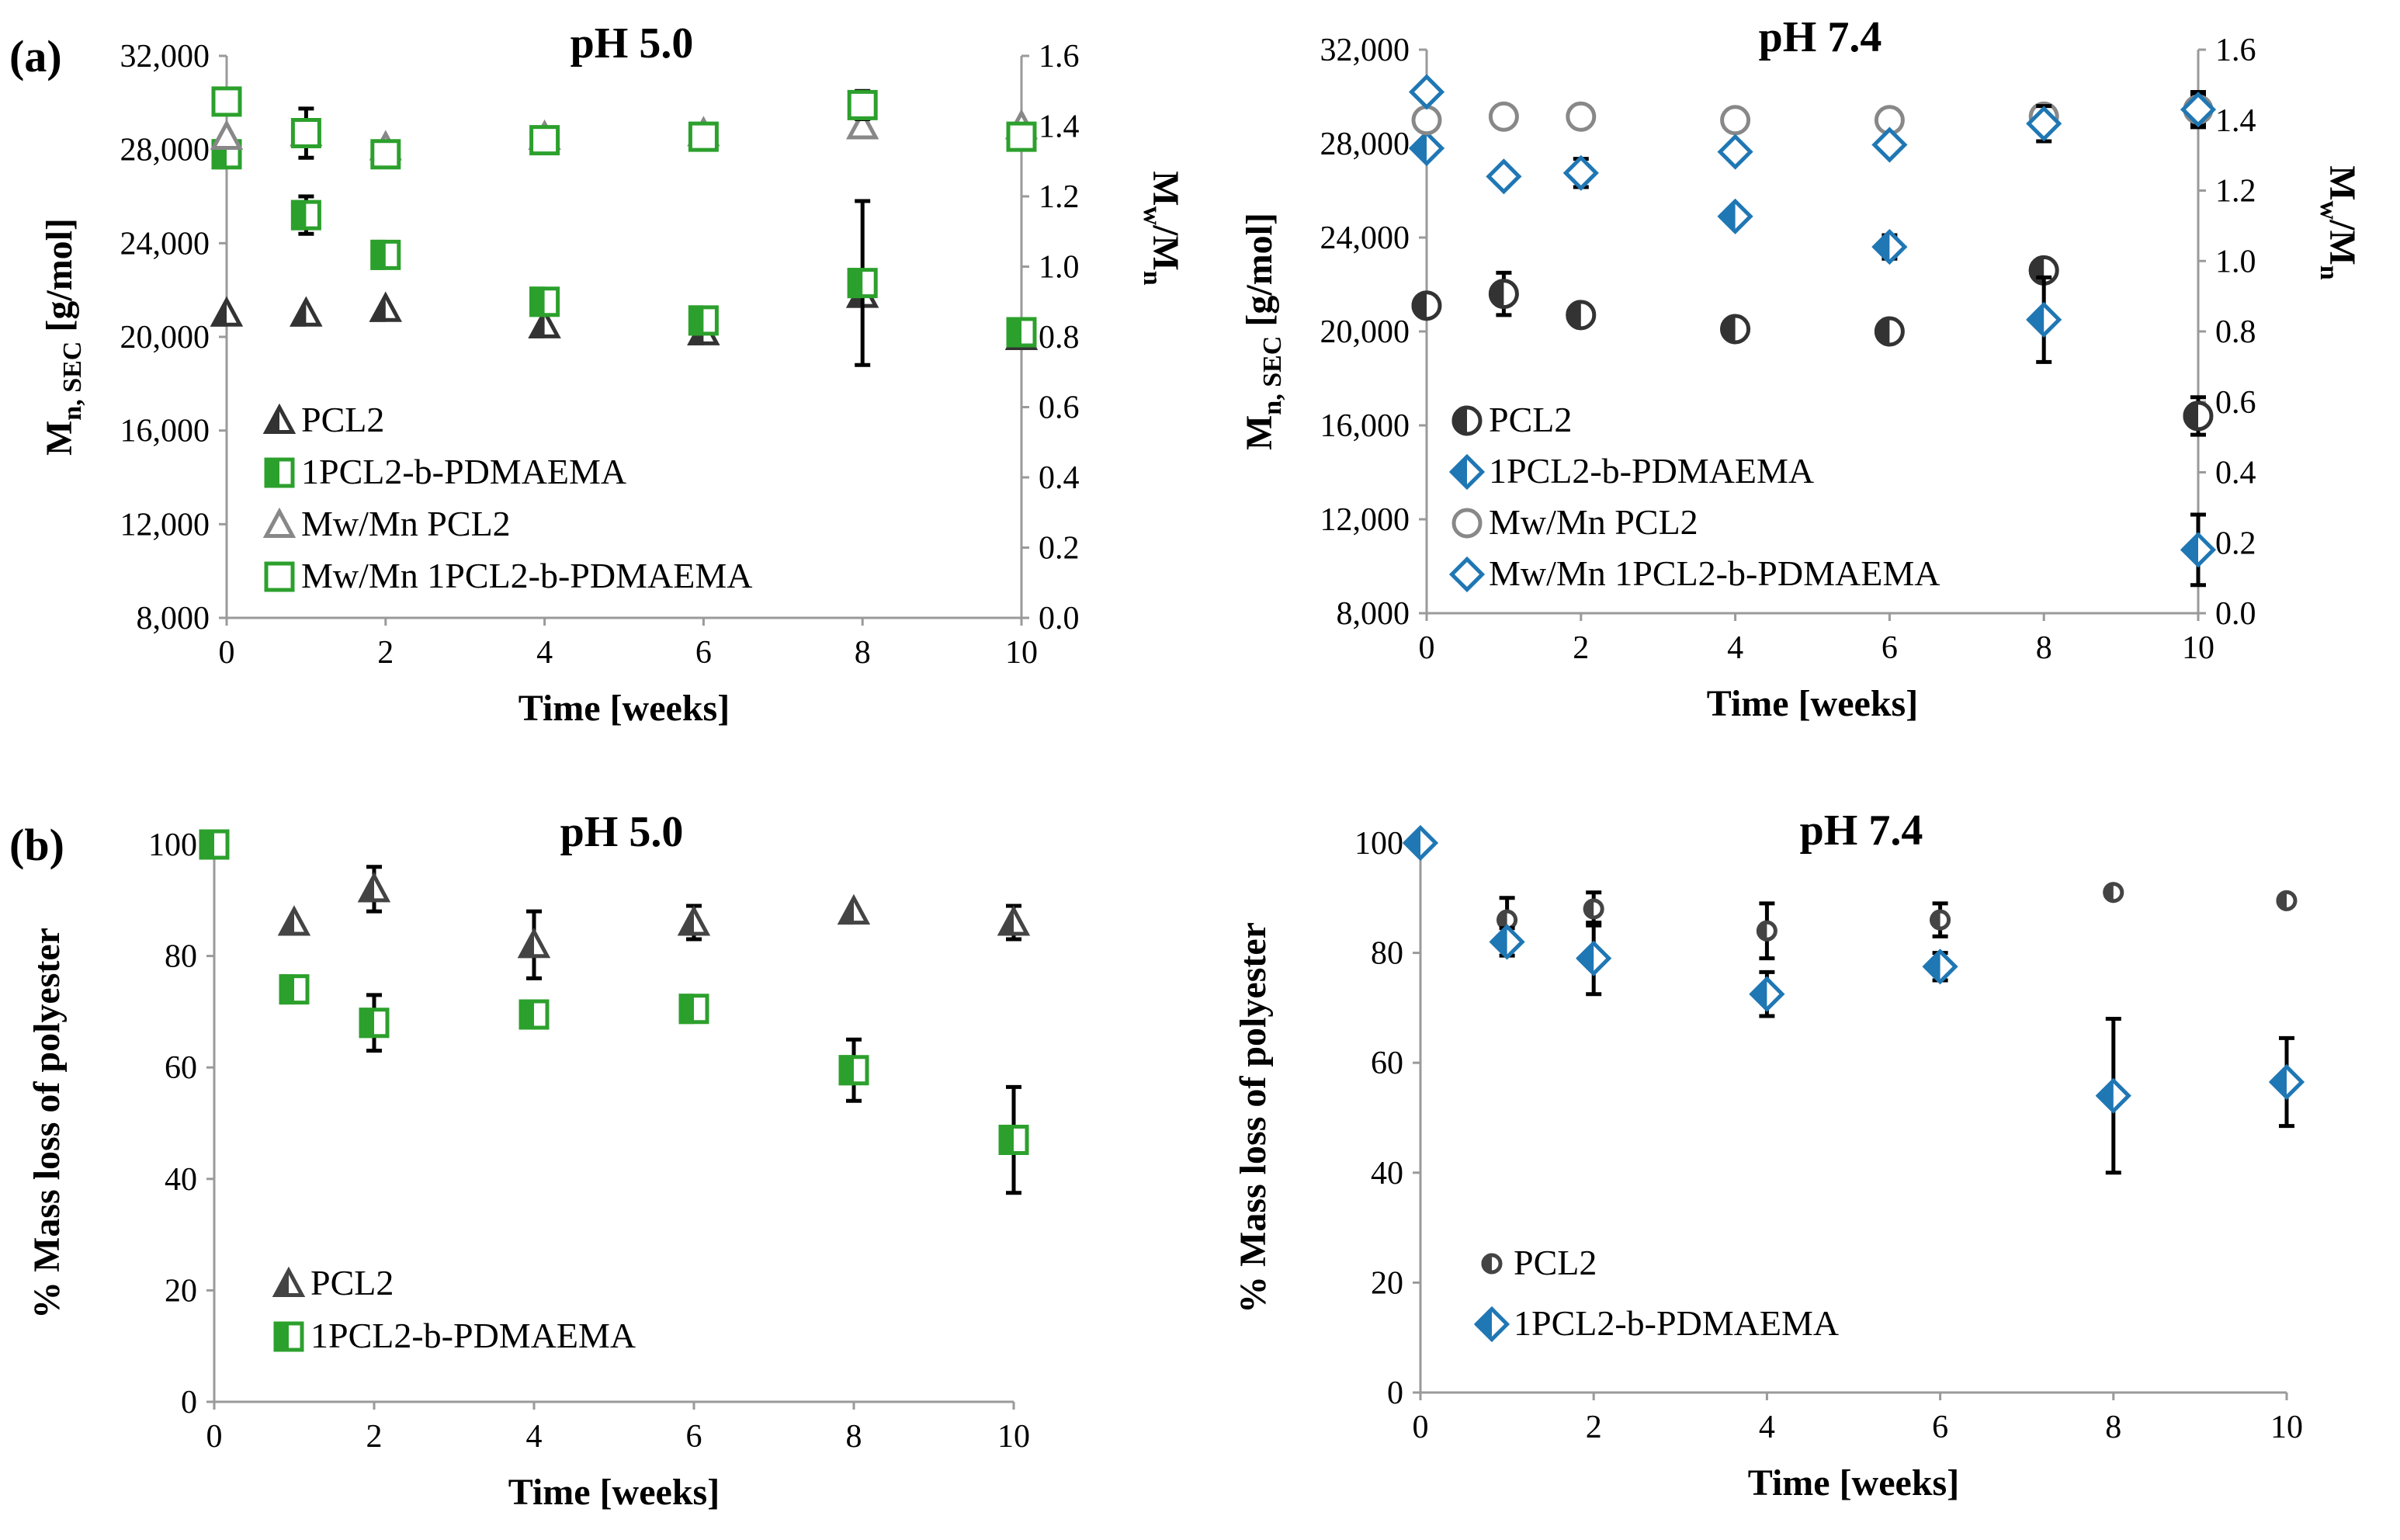  I want to click on y-tick-label: 20,000, so click(165, 338).